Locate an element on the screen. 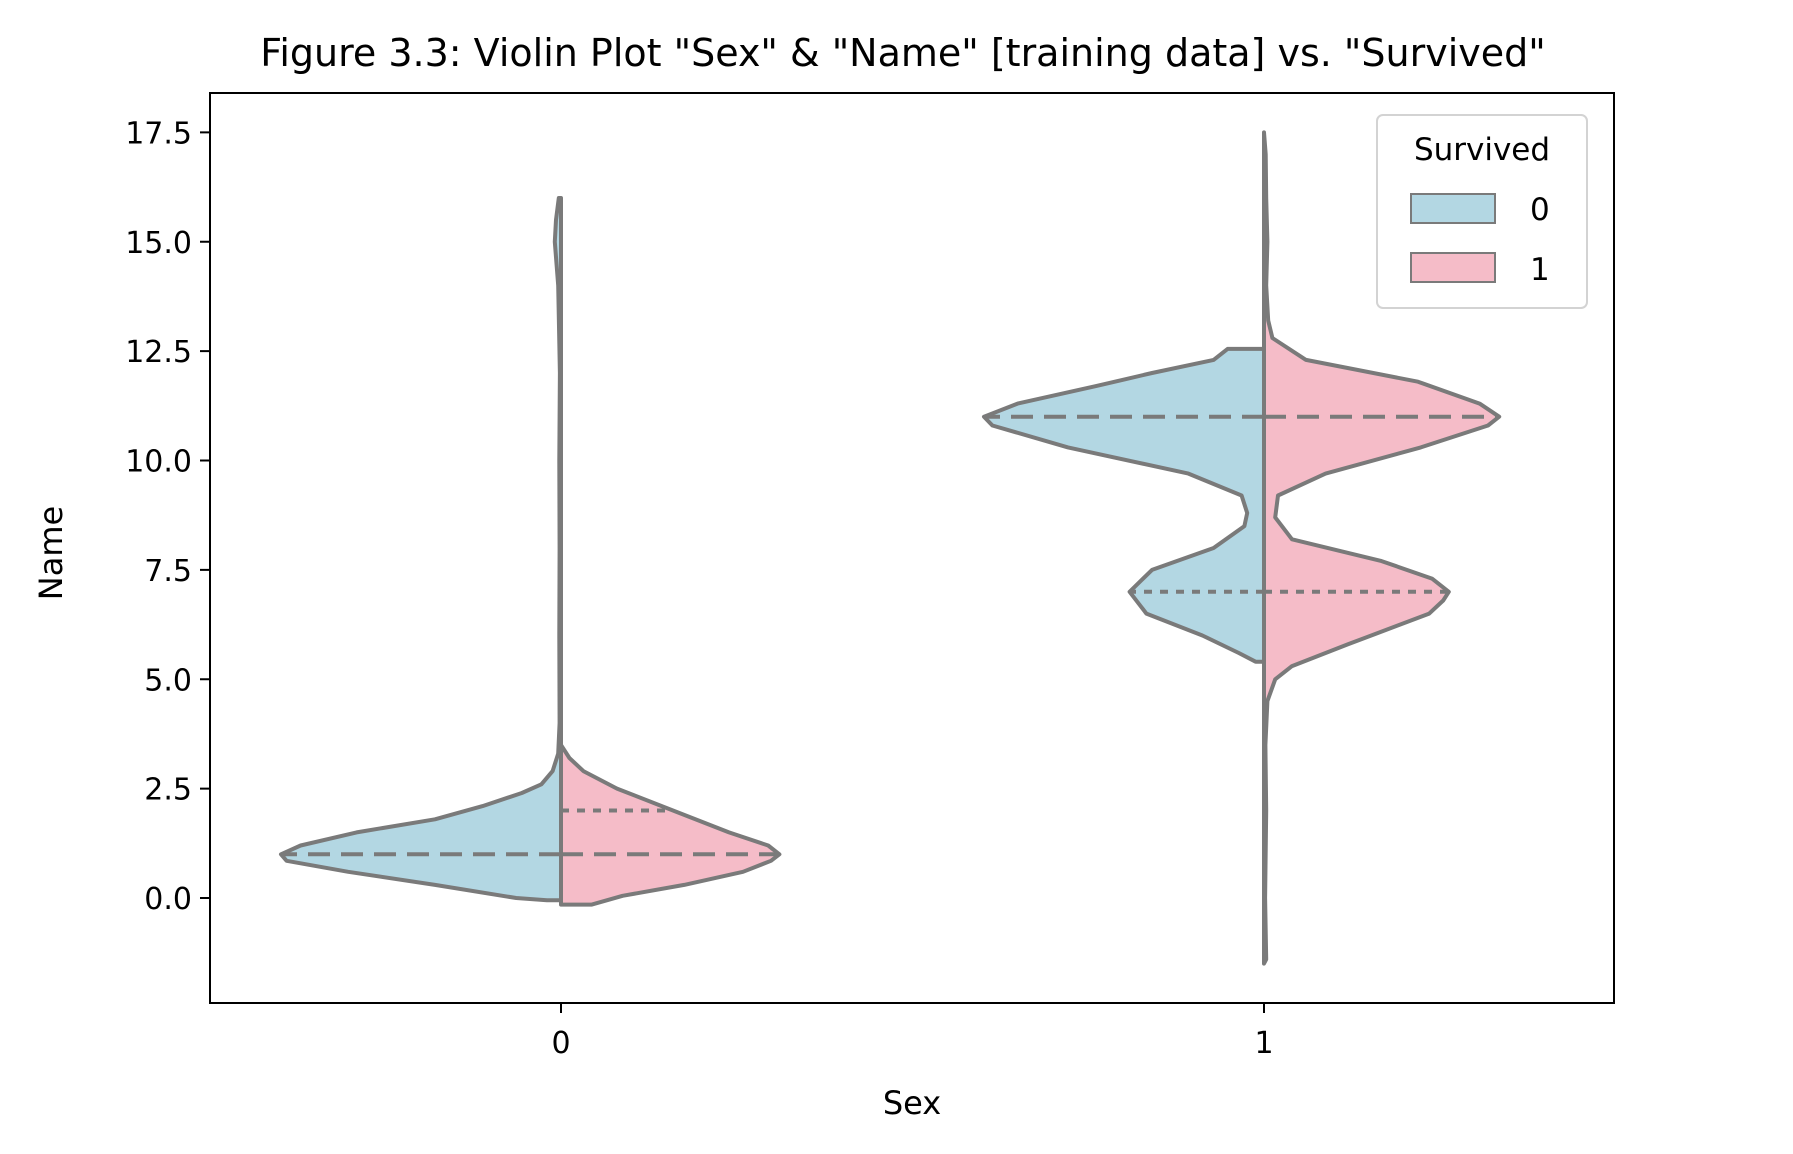 The width and height of the screenshot is (1793, 1154). y-axis-label: Name is located at coordinates (51, 553).